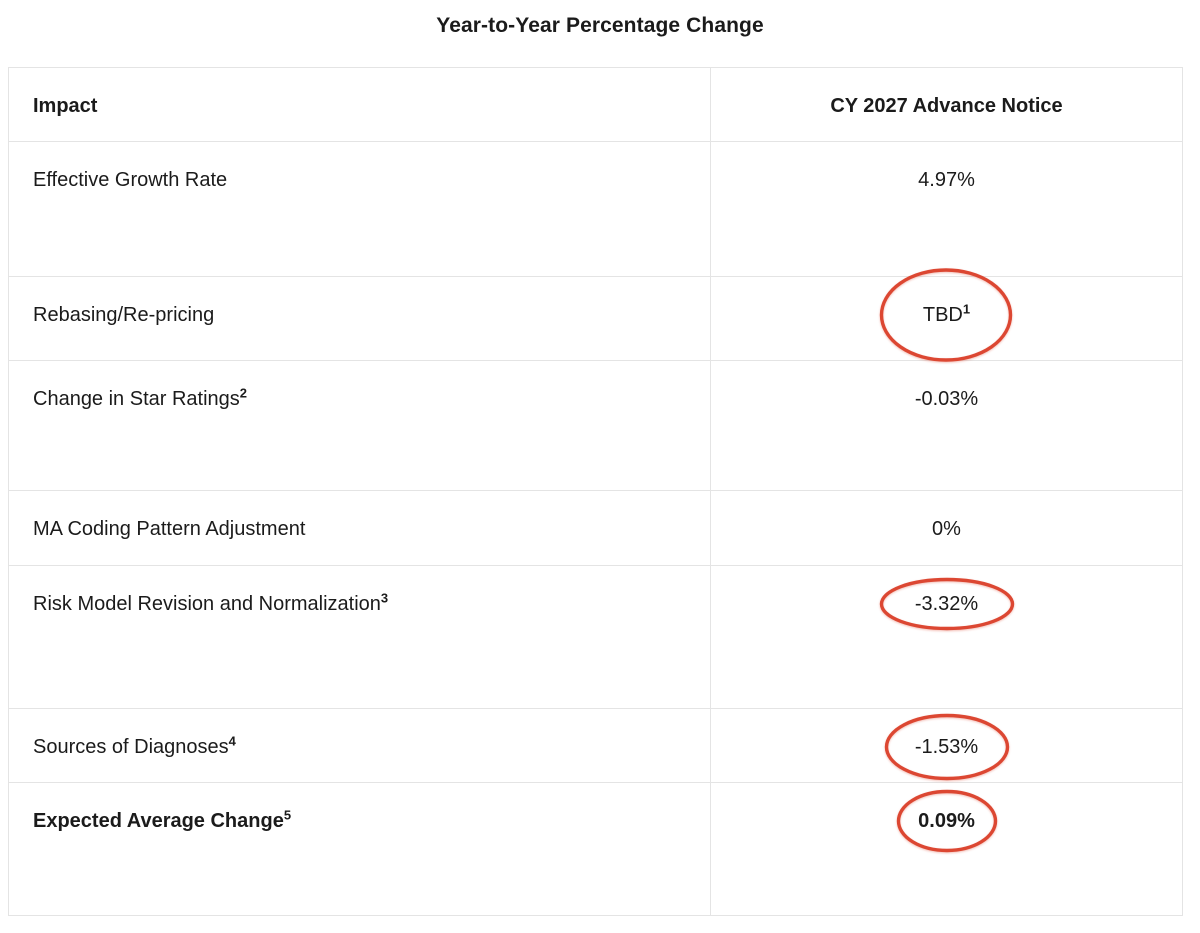 The width and height of the screenshot is (1200, 933). Describe the element at coordinates (243, 393) in the screenshot. I see `footnote-marker: 2` at that location.